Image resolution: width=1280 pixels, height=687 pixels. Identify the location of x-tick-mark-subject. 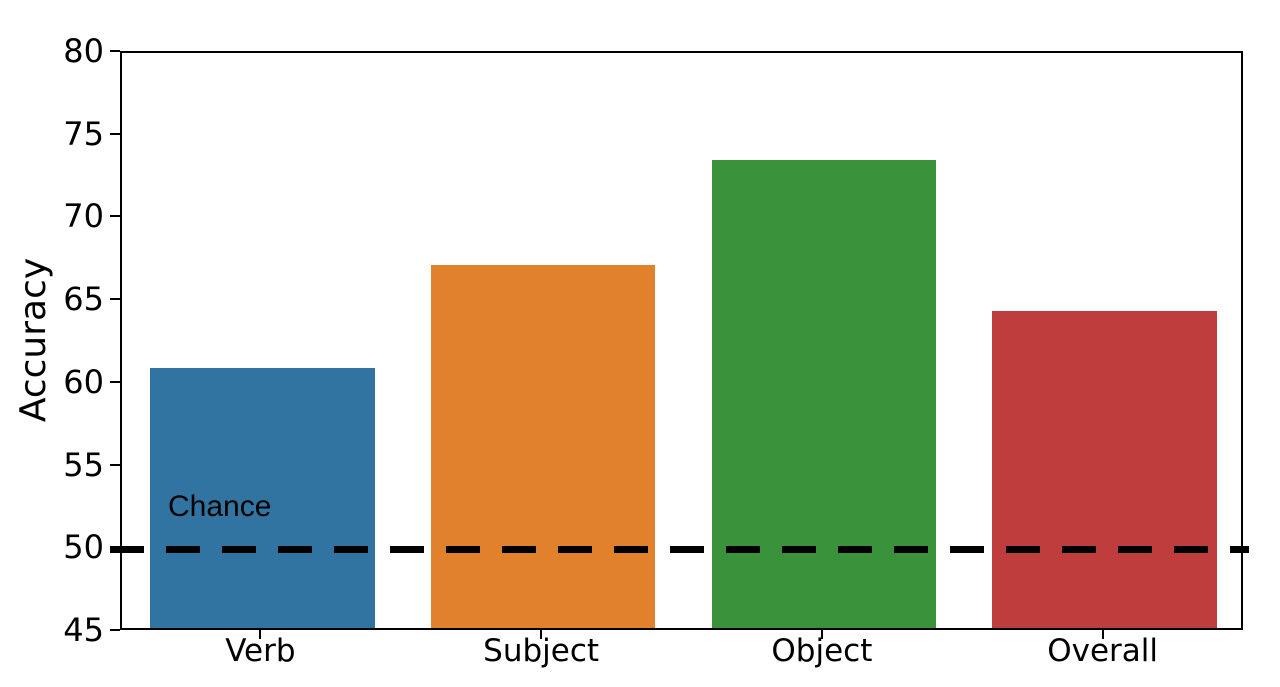
(541, 634).